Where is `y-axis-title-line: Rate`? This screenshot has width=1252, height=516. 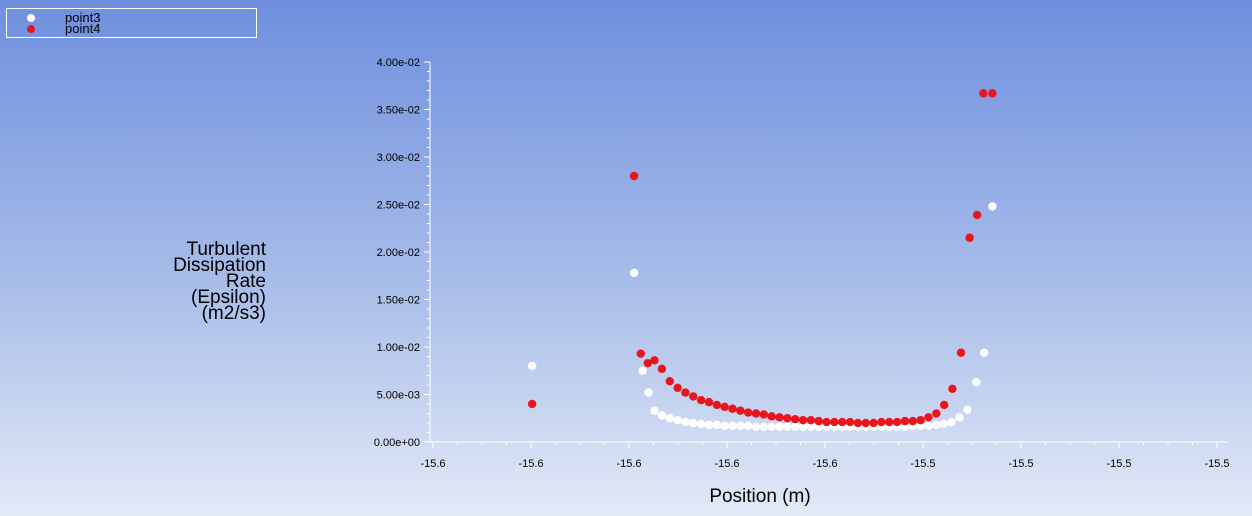 y-axis-title-line: Rate is located at coordinates (245, 281).